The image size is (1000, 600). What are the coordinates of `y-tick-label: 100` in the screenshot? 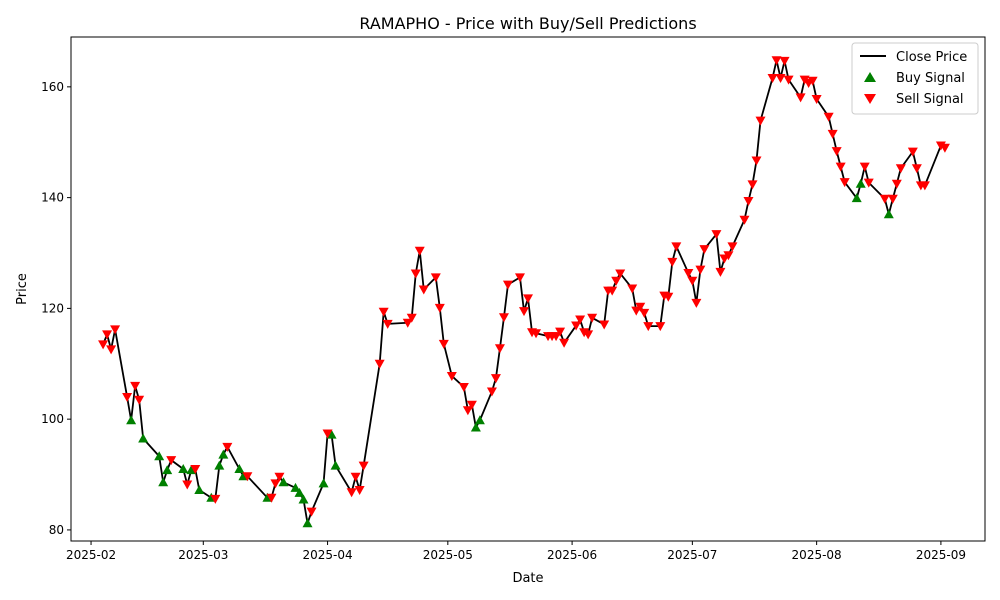 It's located at (52, 419).